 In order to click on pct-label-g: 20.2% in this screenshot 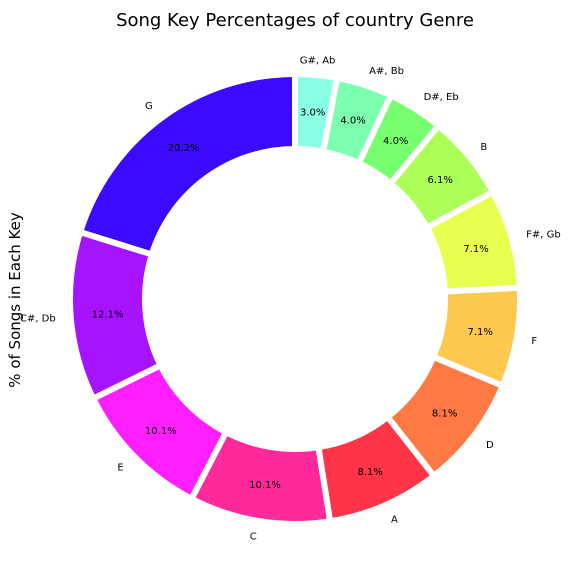, I will do `click(184, 148)`.